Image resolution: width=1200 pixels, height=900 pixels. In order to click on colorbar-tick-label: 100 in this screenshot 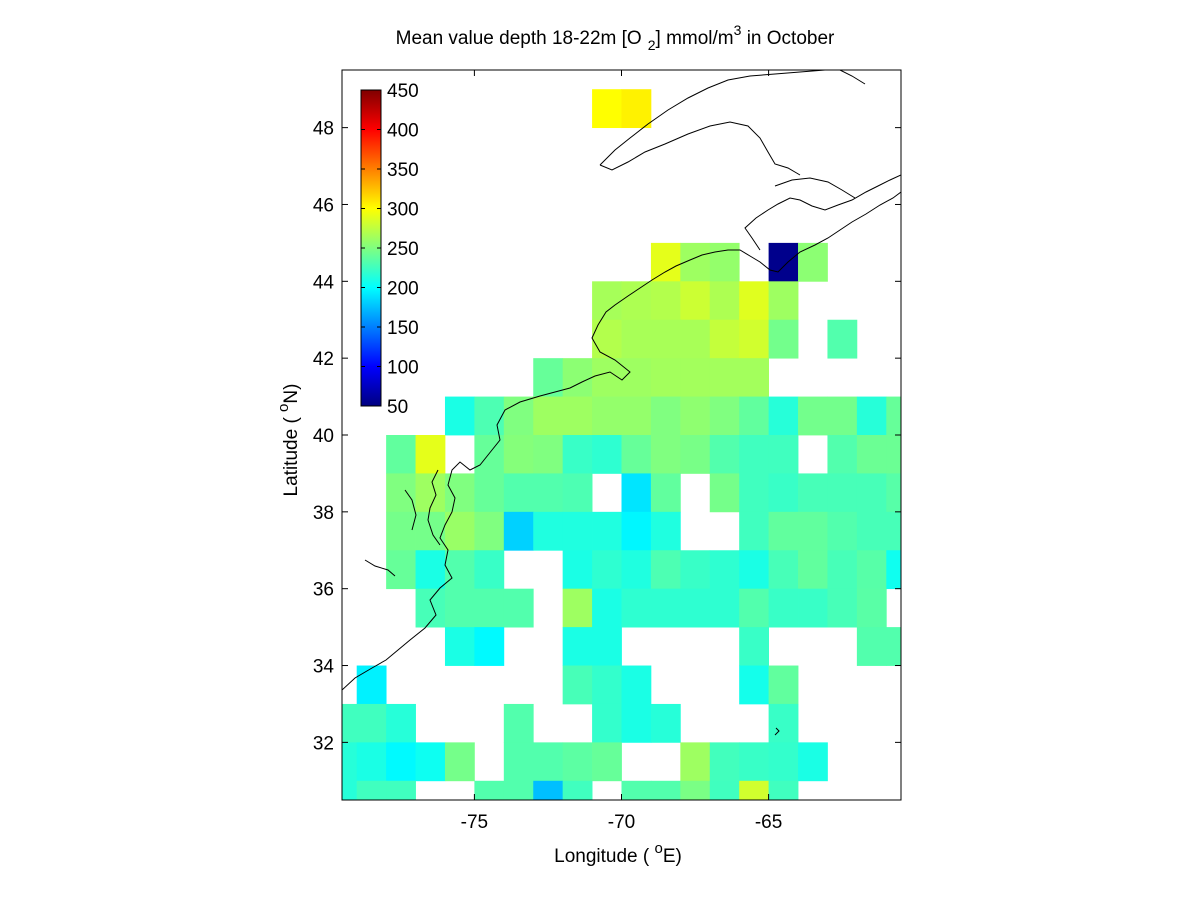, I will do `click(403, 368)`.